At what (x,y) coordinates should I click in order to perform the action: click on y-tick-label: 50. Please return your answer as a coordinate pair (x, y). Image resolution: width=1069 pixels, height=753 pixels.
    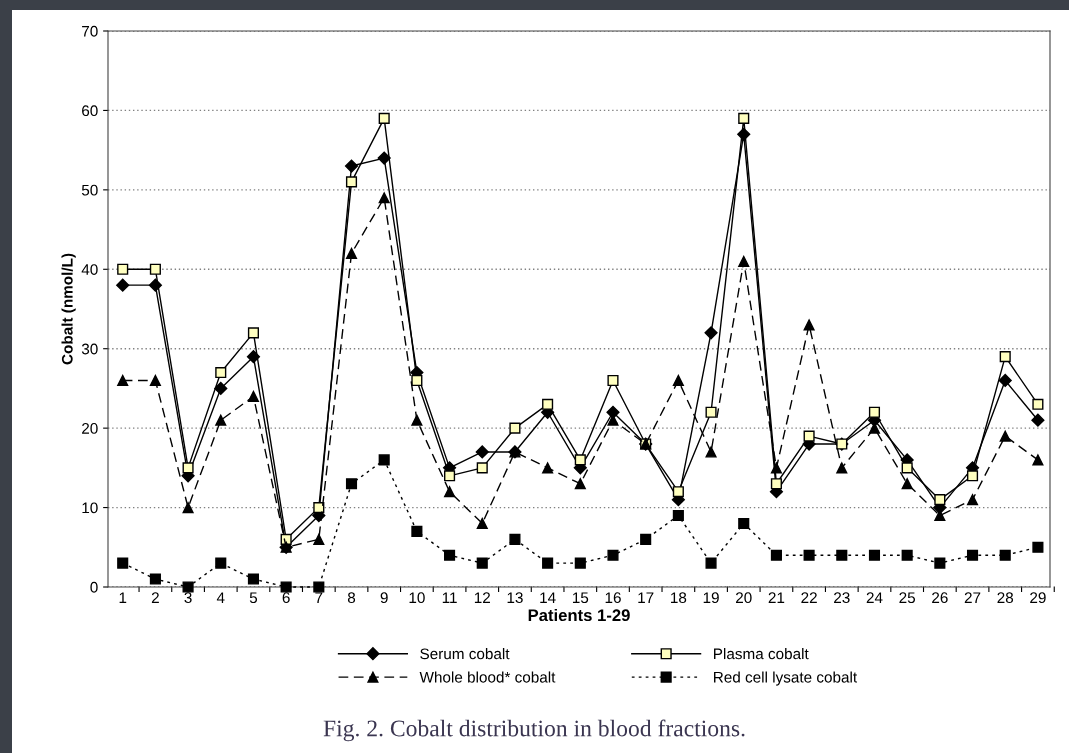
    Looking at the image, I should click on (89, 190).